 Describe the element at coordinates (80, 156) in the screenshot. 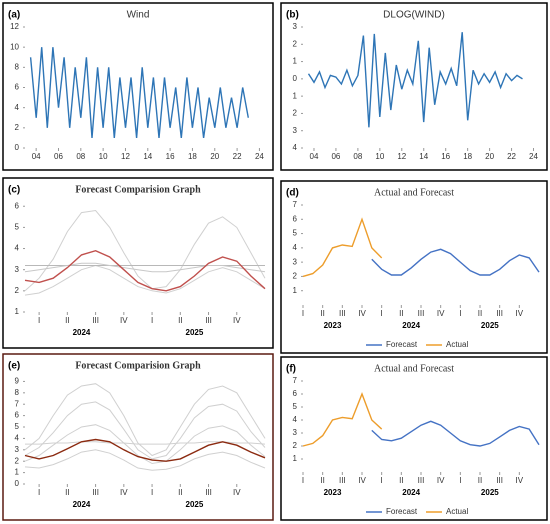

I see `x-tick-label: 08` at that location.